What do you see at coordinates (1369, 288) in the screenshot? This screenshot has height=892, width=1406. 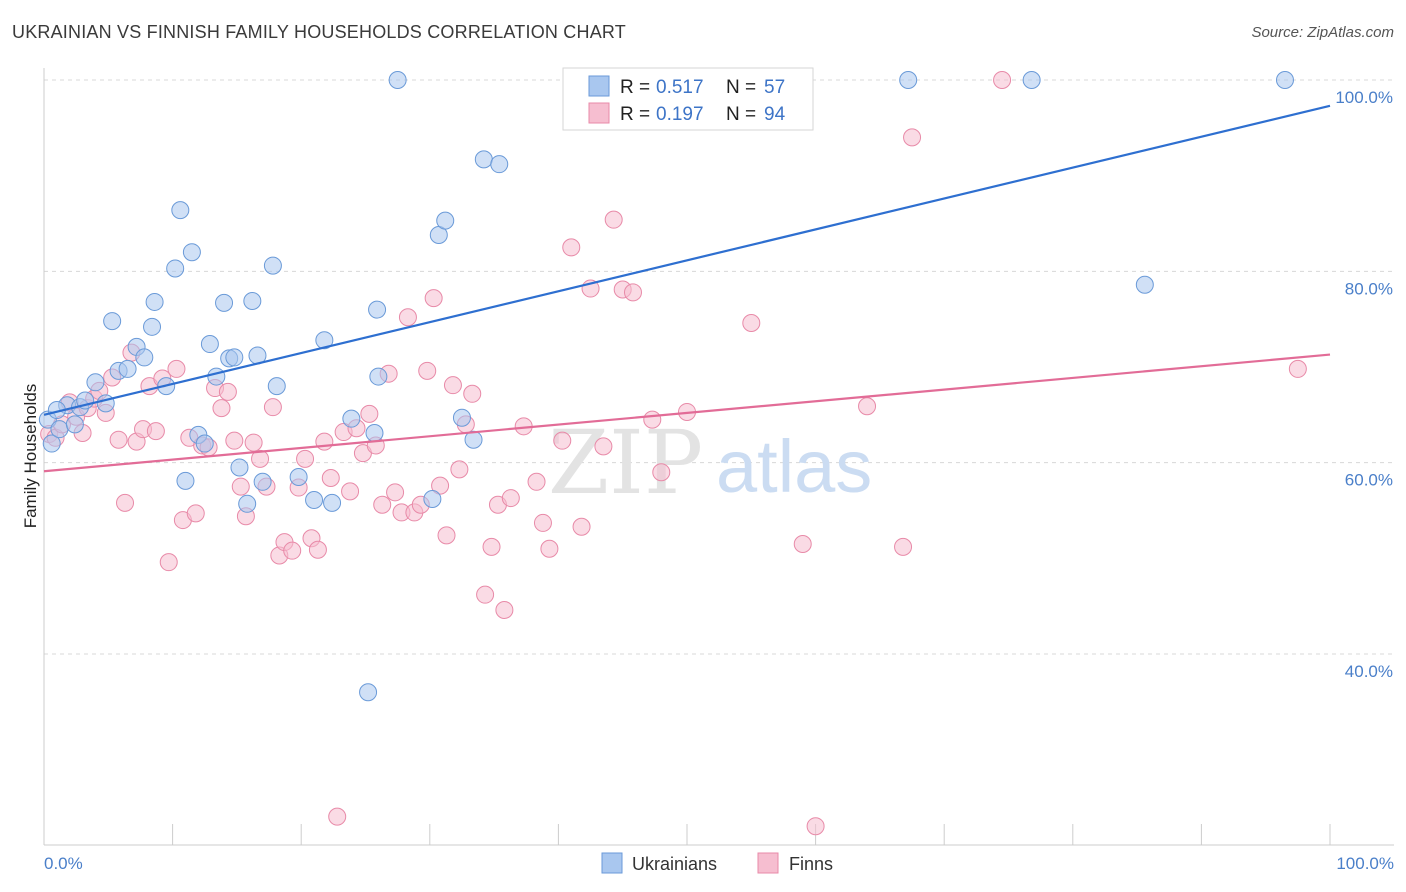 I see `y-tick-label-80: 80.0%` at bounding box center [1369, 288].